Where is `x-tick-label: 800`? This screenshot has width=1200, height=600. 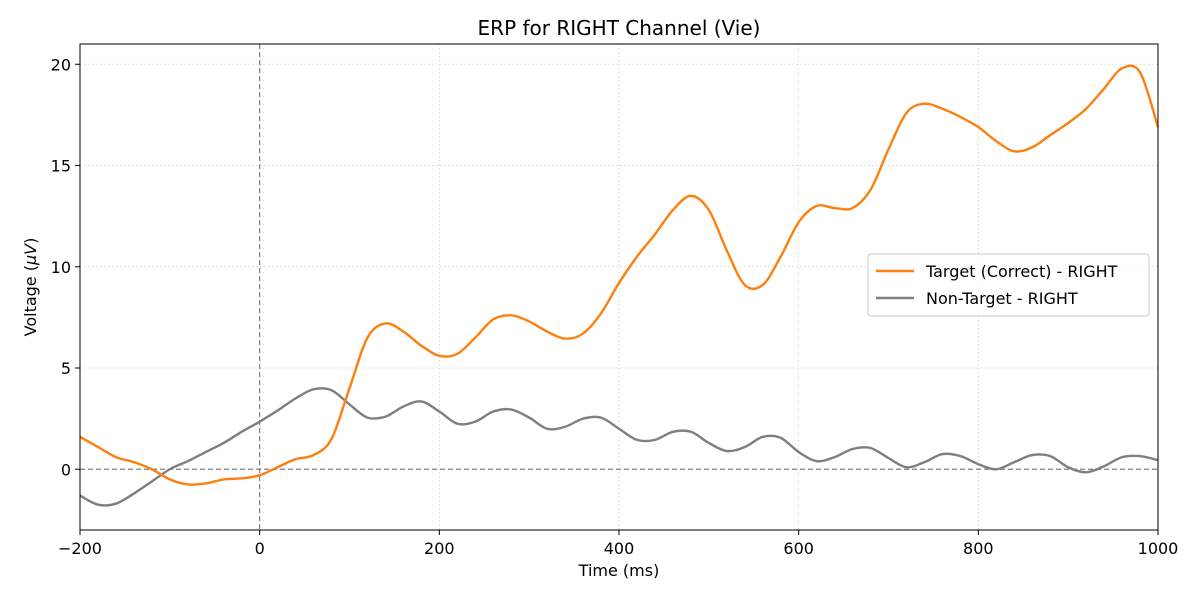 x-tick-label: 800 is located at coordinates (978, 548).